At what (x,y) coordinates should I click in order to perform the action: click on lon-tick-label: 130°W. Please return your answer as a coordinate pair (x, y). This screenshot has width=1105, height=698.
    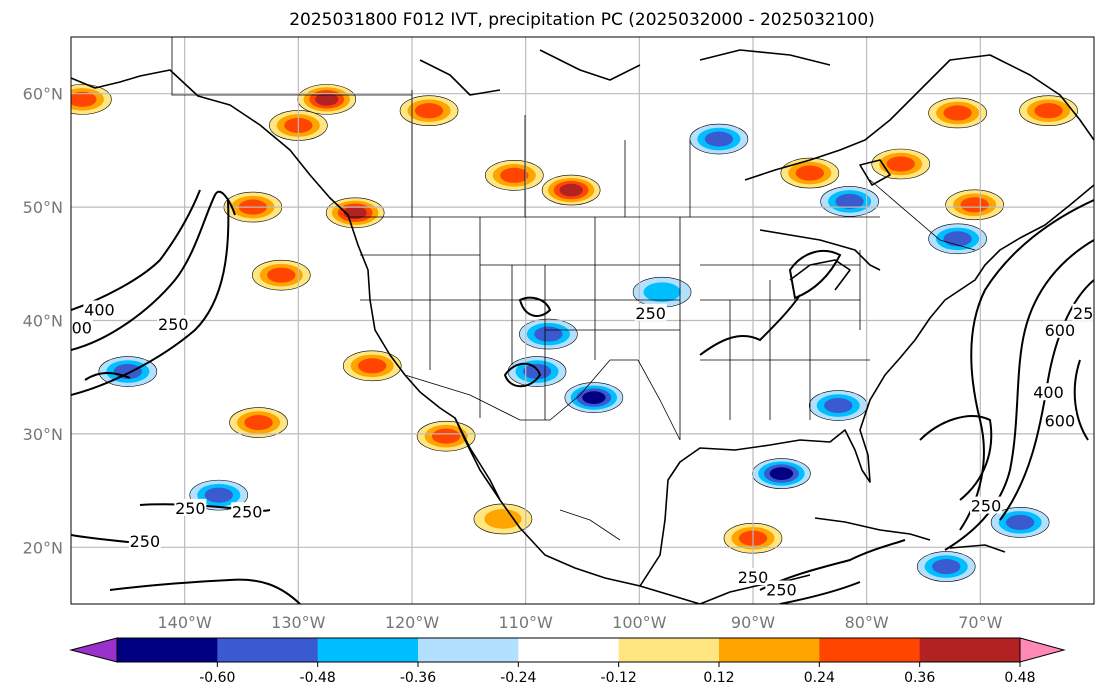
    Looking at the image, I should click on (298, 622).